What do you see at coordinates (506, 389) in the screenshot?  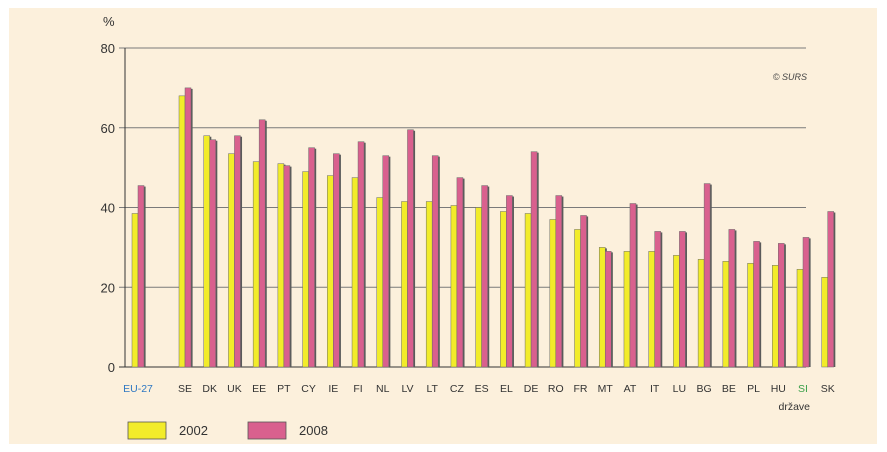 I see `x-tick-label: EL` at bounding box center [506, 389].